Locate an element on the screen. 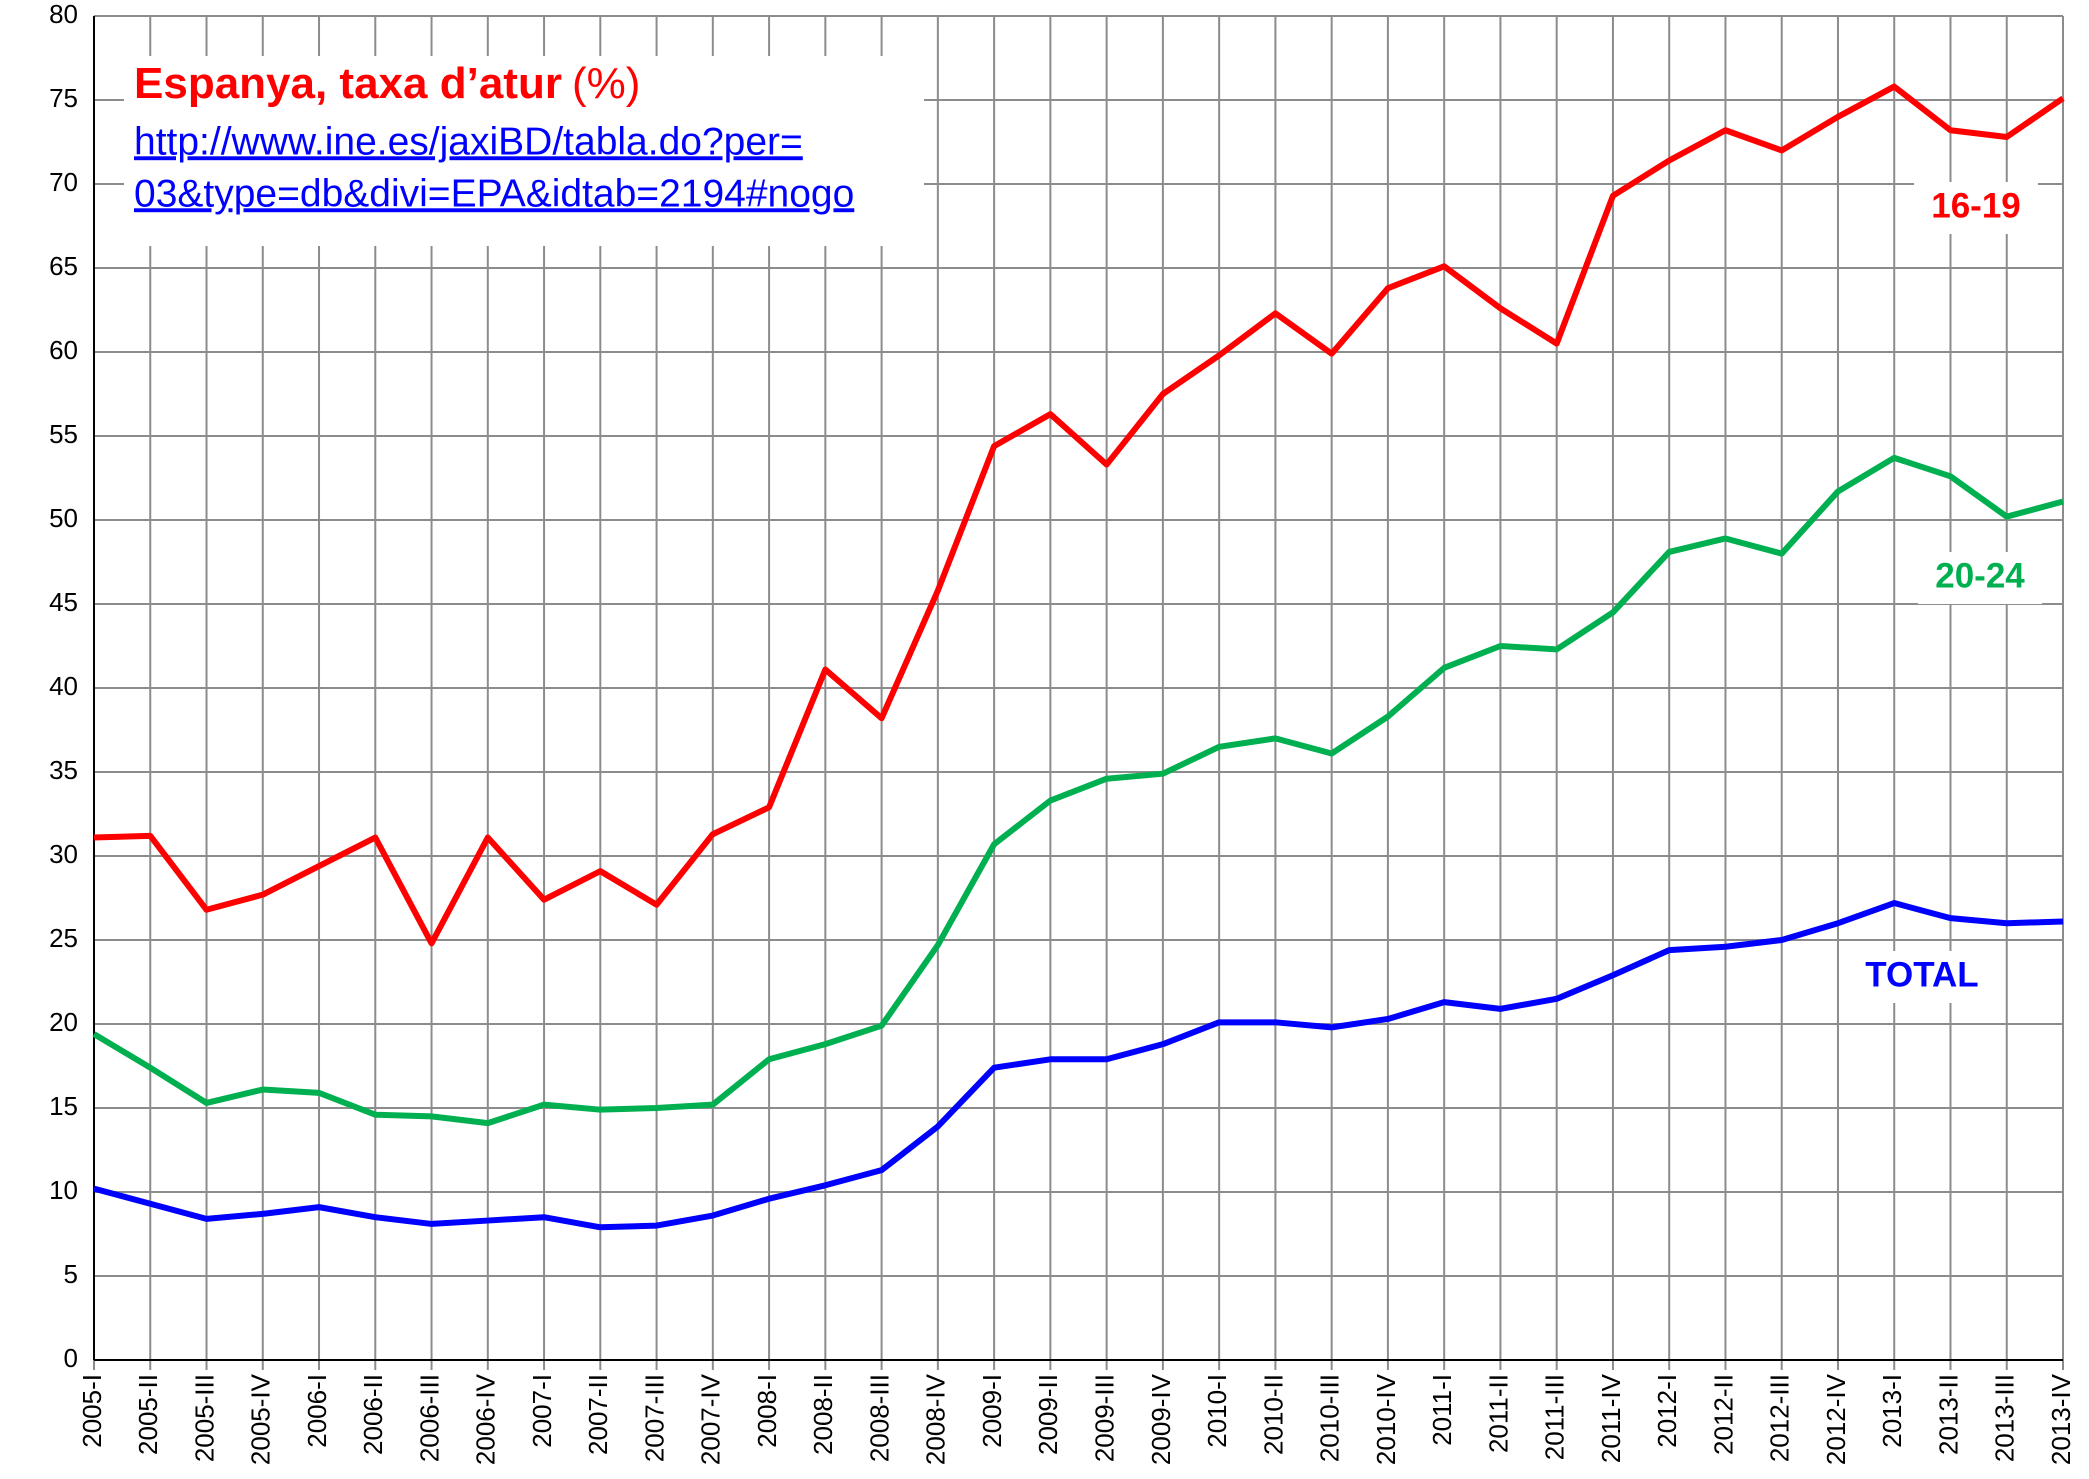 The image size is (2089, 1479). x-tick-label: 2013-I is located at coordinates (1892, 1411).